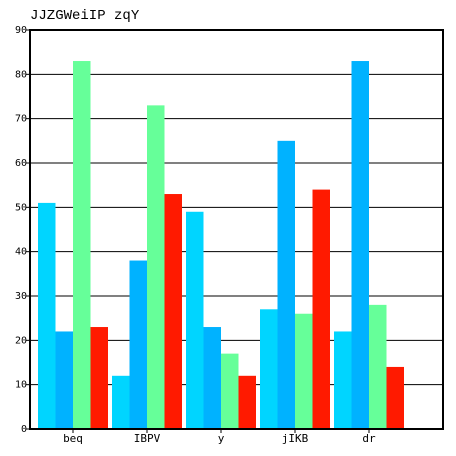 This screenshot has height=456, width=456. What do you see at coordinates (21, 74) in the screenshot?
I see `y-tick-label-8: 80` at bounding box center [21, 74].